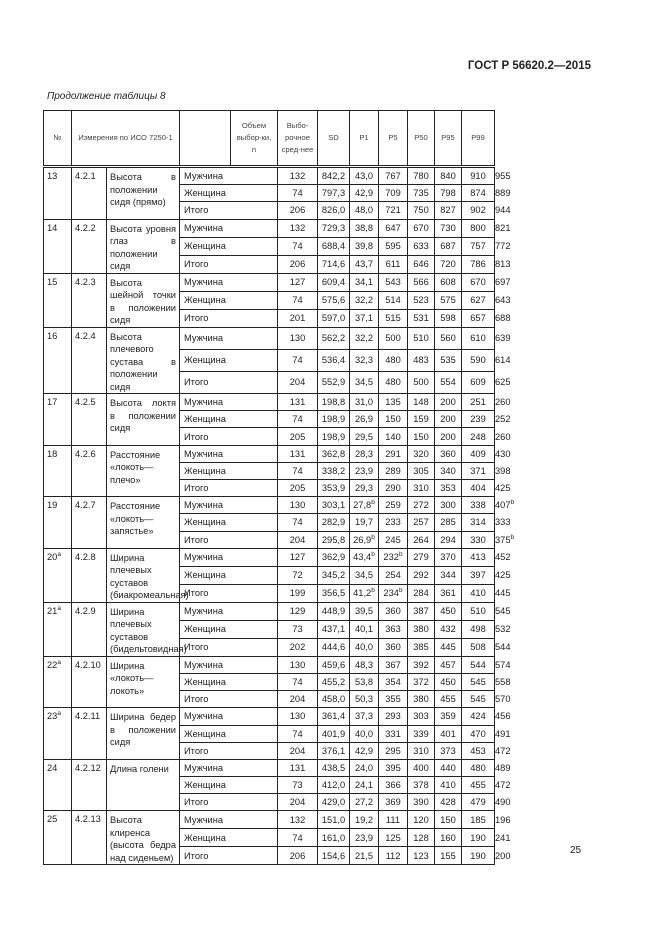 The height and width of the screenshot is (935, 661). I want to click on cell-n: 73, so click(297, 629).